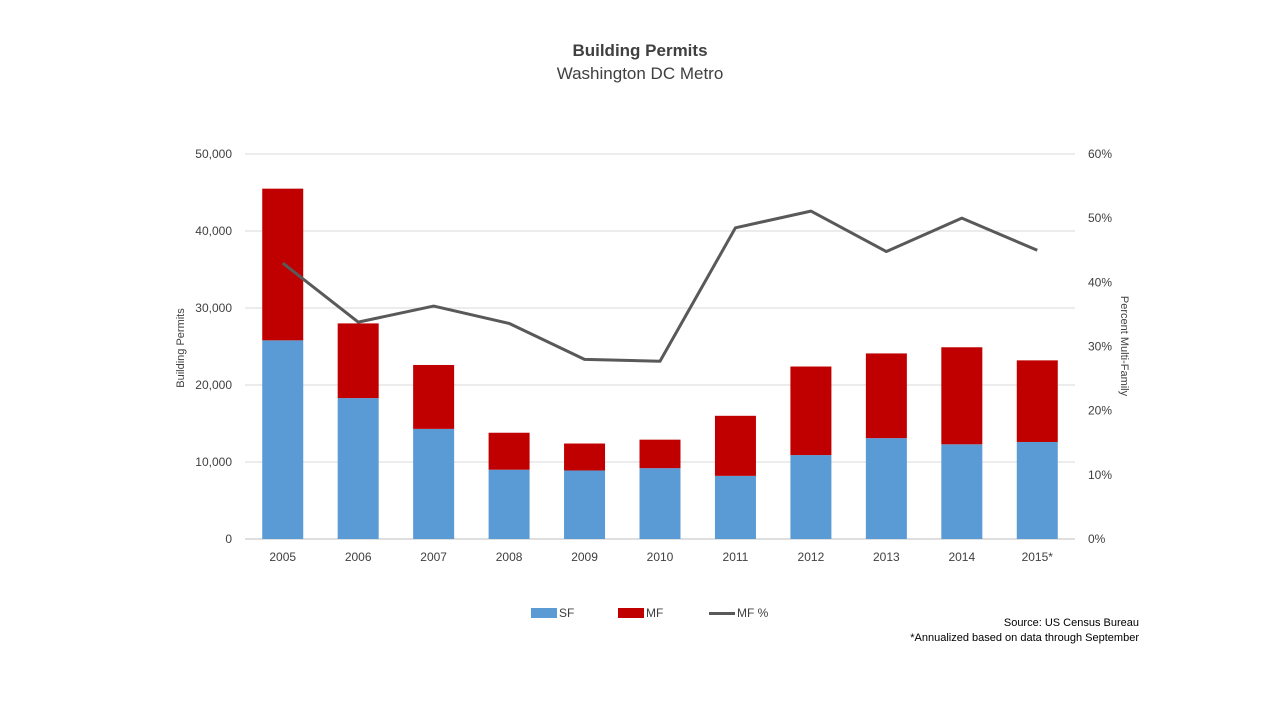  What do you see at coordinates (811, 497) in the screenshot?
I see `bar-sf-2012` at bounding box center [811, 497].